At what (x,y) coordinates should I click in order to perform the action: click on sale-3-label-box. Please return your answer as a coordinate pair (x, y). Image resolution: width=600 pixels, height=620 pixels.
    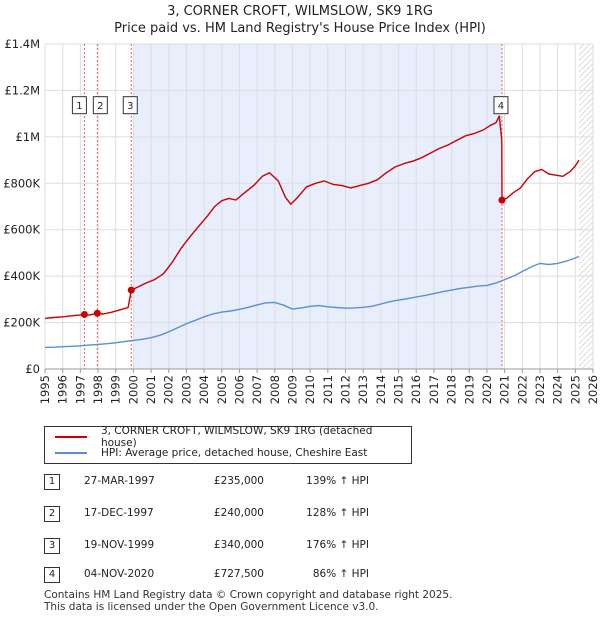
    Looking at the image, I should click on (130, 105).